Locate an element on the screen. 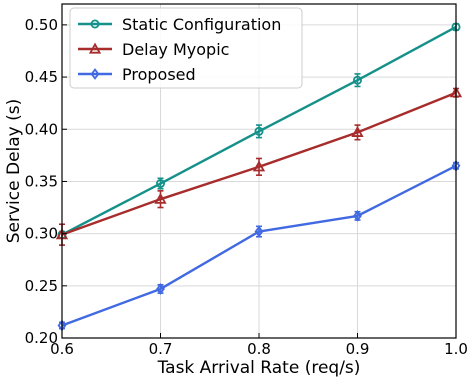 The image size is (469, 382). x-tick-label: 0.7 is located at coordinates (161, 349).